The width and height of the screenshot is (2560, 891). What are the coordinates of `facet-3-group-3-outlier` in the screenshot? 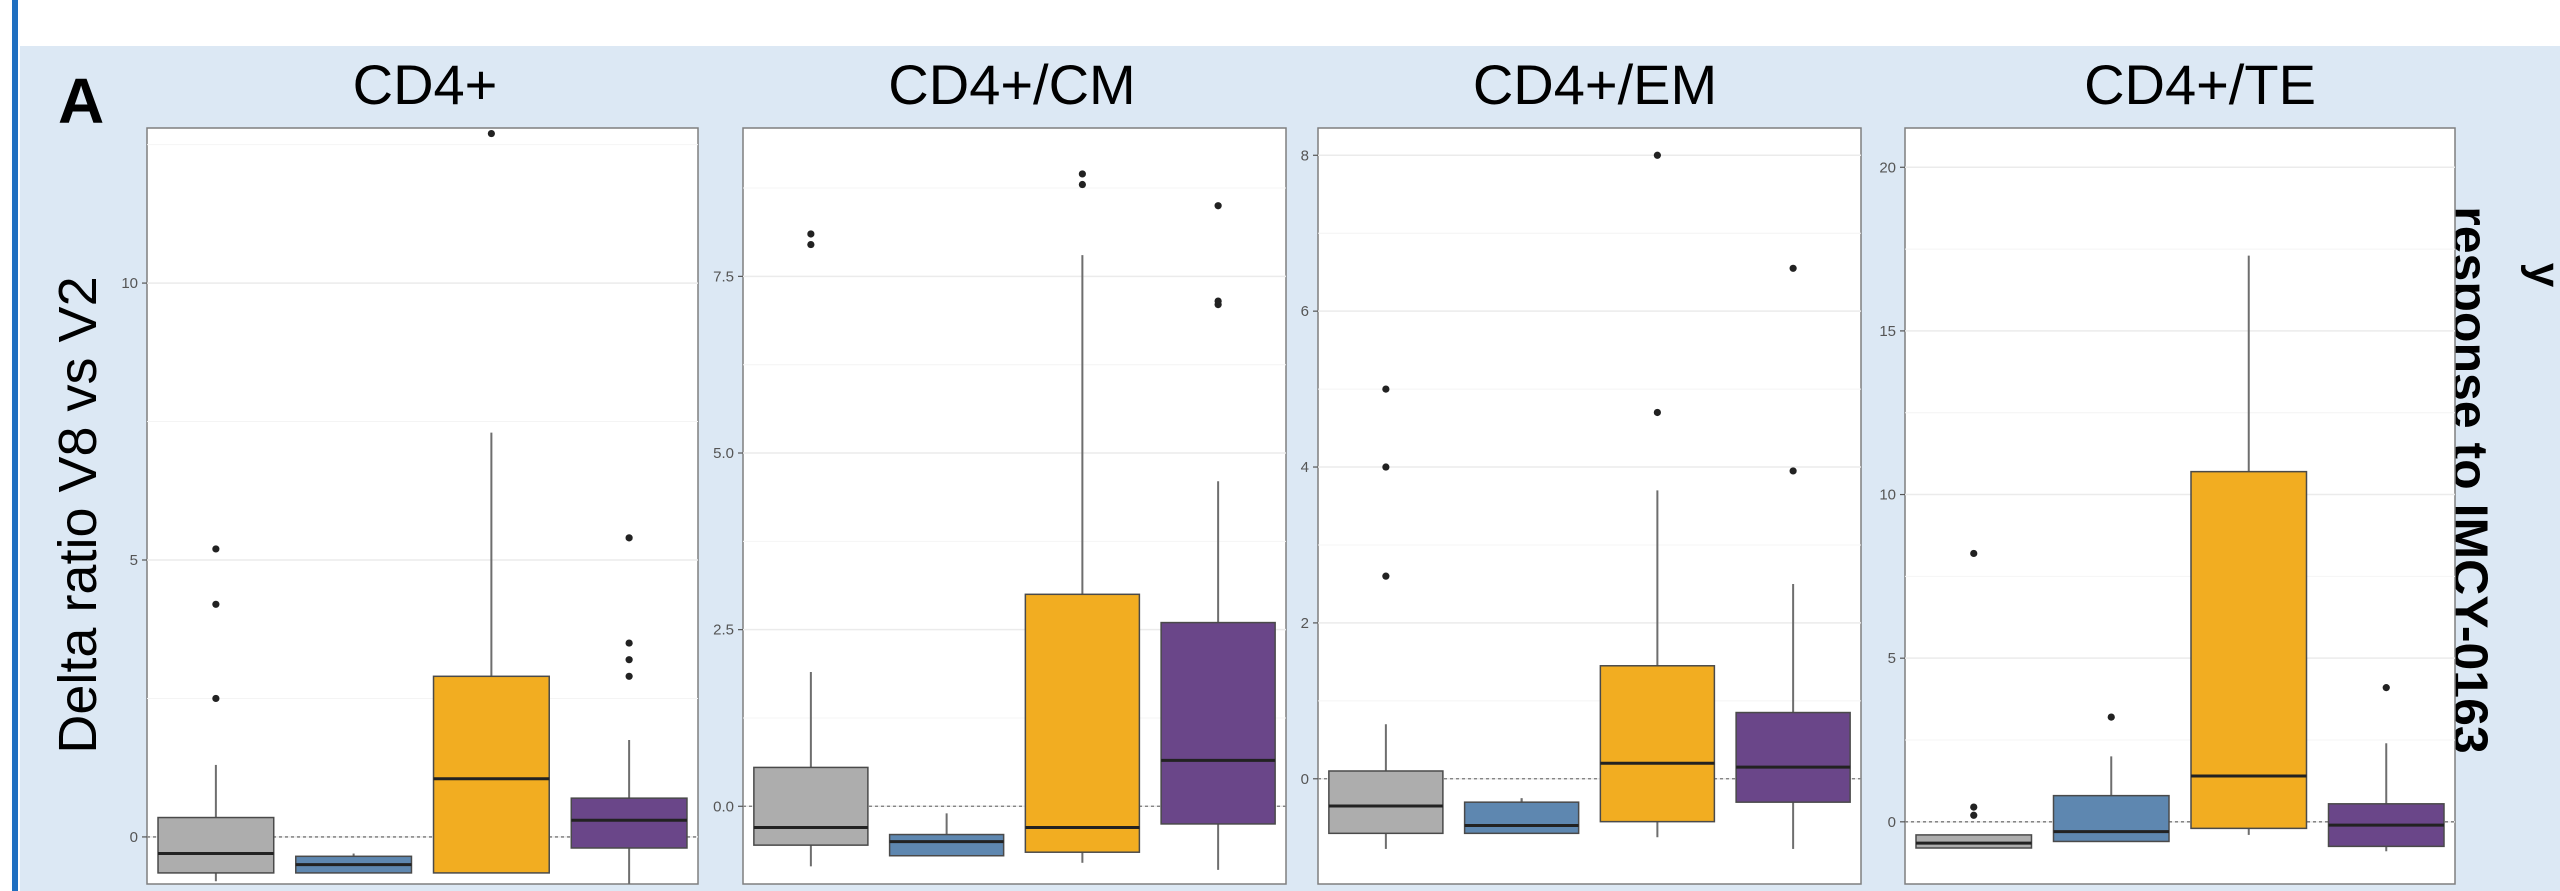 It's located at (2386, 688).